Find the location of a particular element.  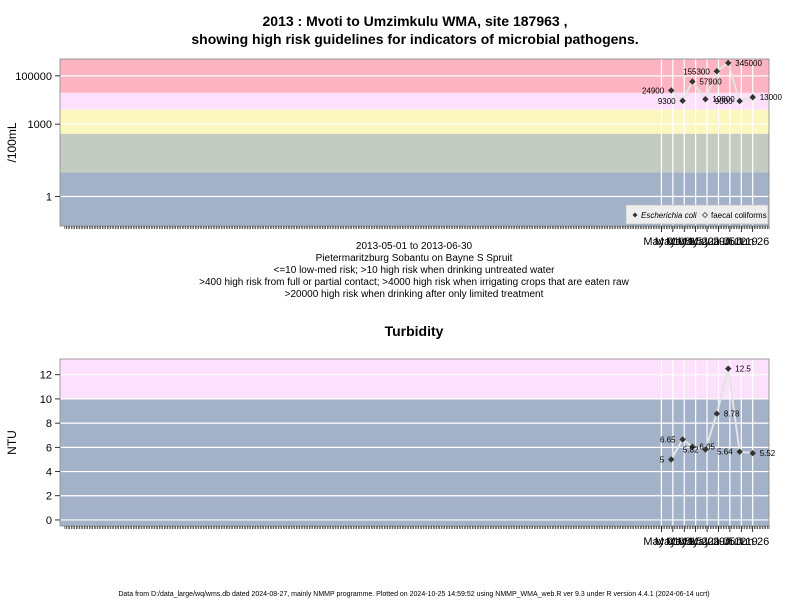

chart2-x-tick-label: May 01 is located at coordinates (661, 542).